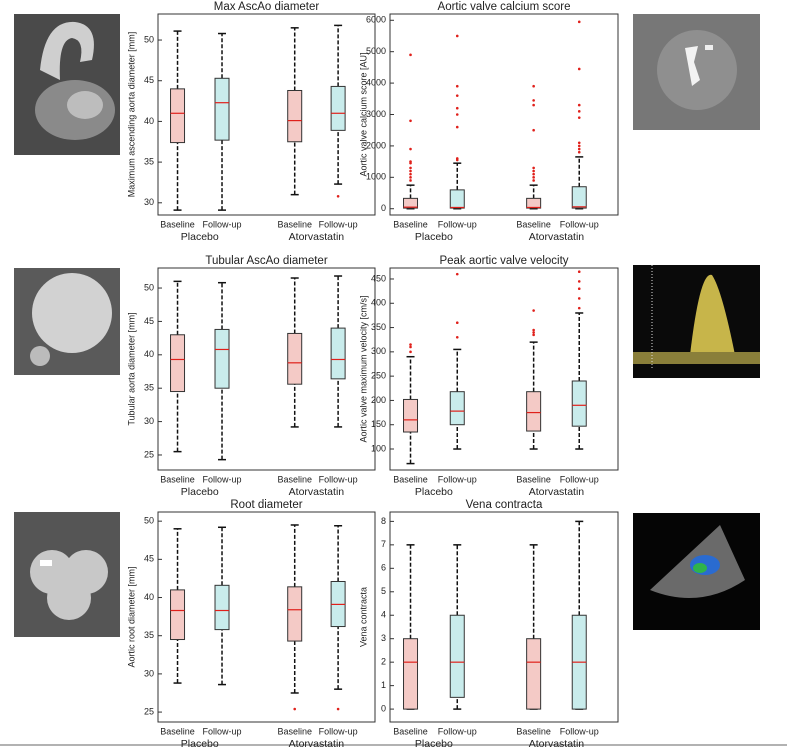  I want to click on chart-title: Root diameter, so click(266, 505).